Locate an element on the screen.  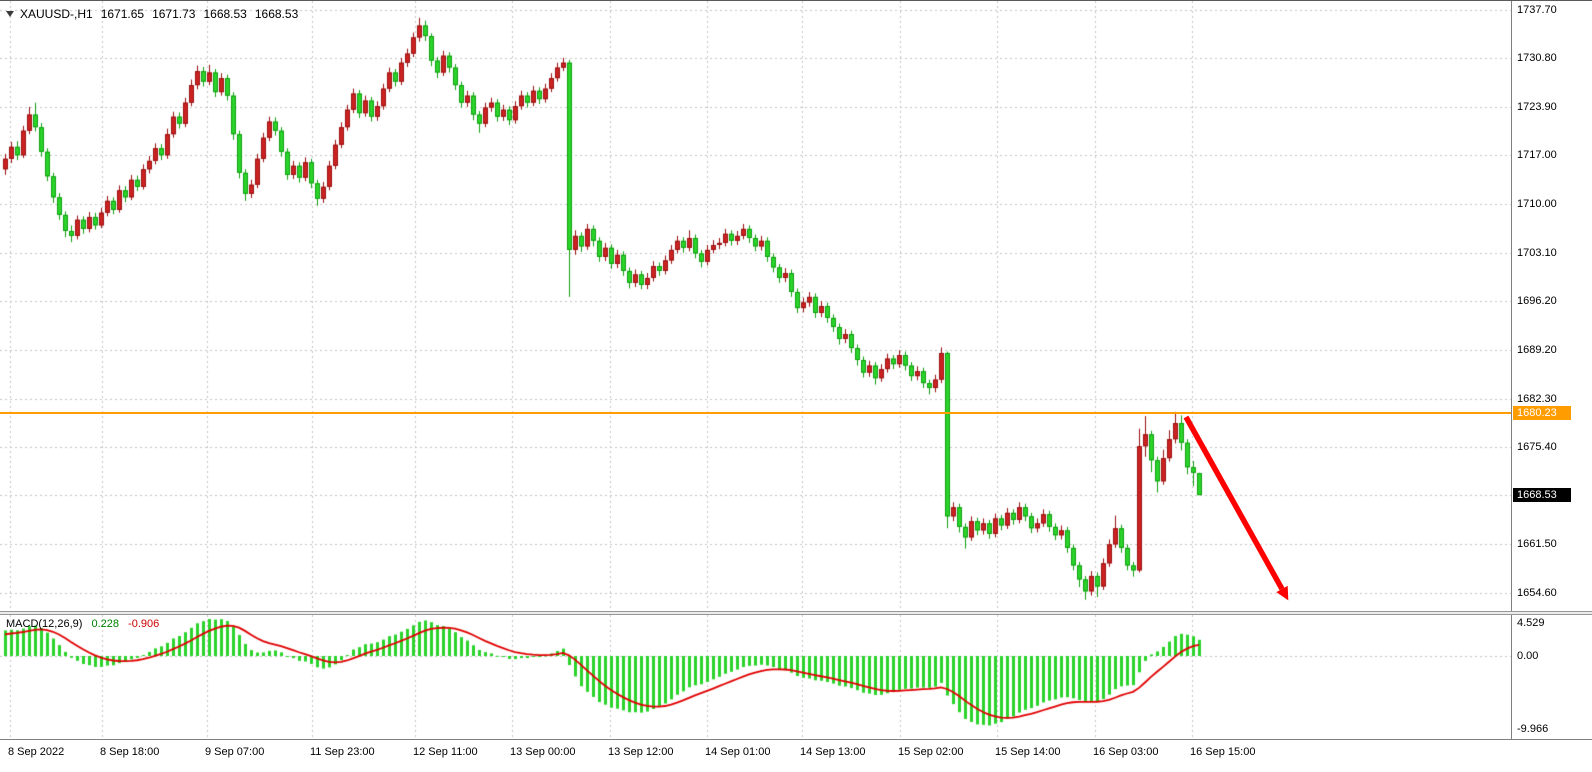
macd-indicator-label: MACD(12,26,9) is located at coordinates (44, 624).